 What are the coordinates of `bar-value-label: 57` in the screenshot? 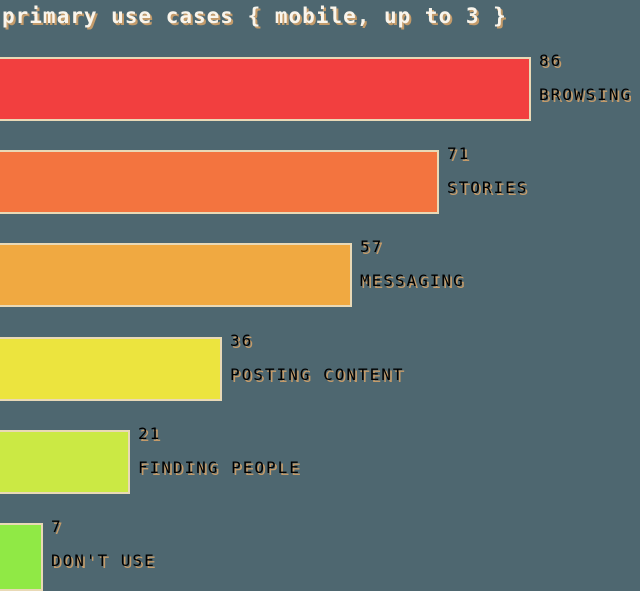 It's located at (372, 246).